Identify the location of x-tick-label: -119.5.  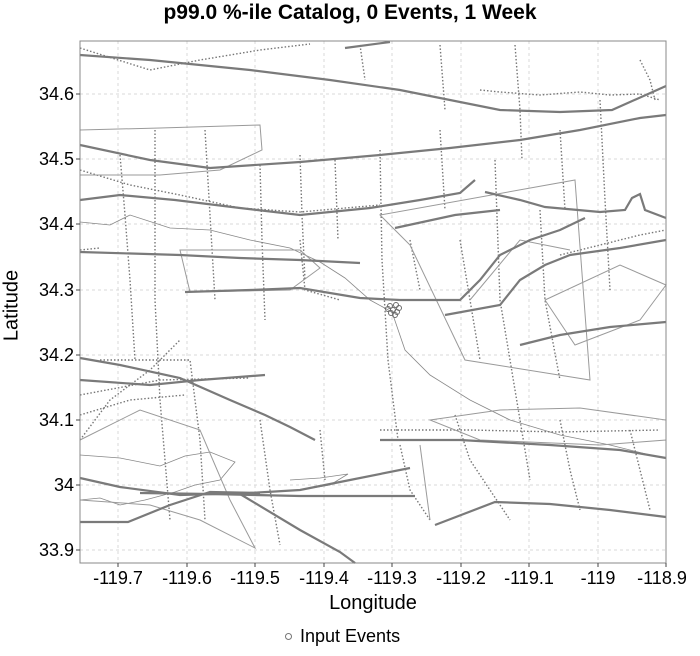
(255, 578).